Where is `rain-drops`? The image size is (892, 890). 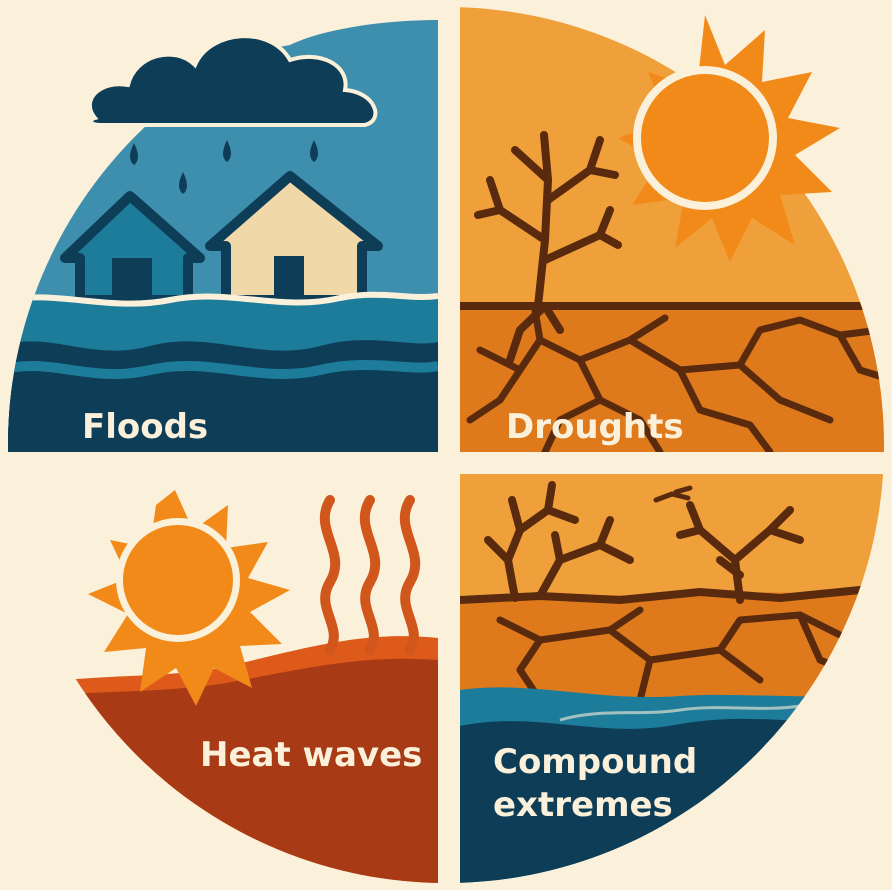
rain-drops is located at coordinates (224, 167).